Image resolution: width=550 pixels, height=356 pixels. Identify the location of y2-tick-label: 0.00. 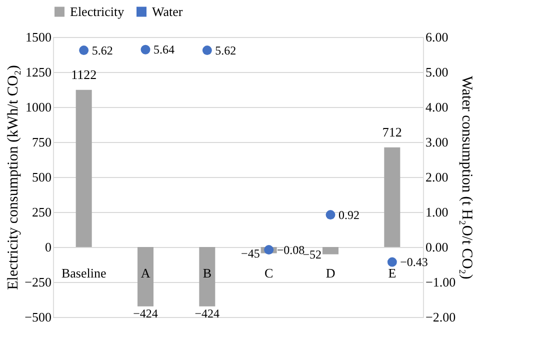
(437, 247).